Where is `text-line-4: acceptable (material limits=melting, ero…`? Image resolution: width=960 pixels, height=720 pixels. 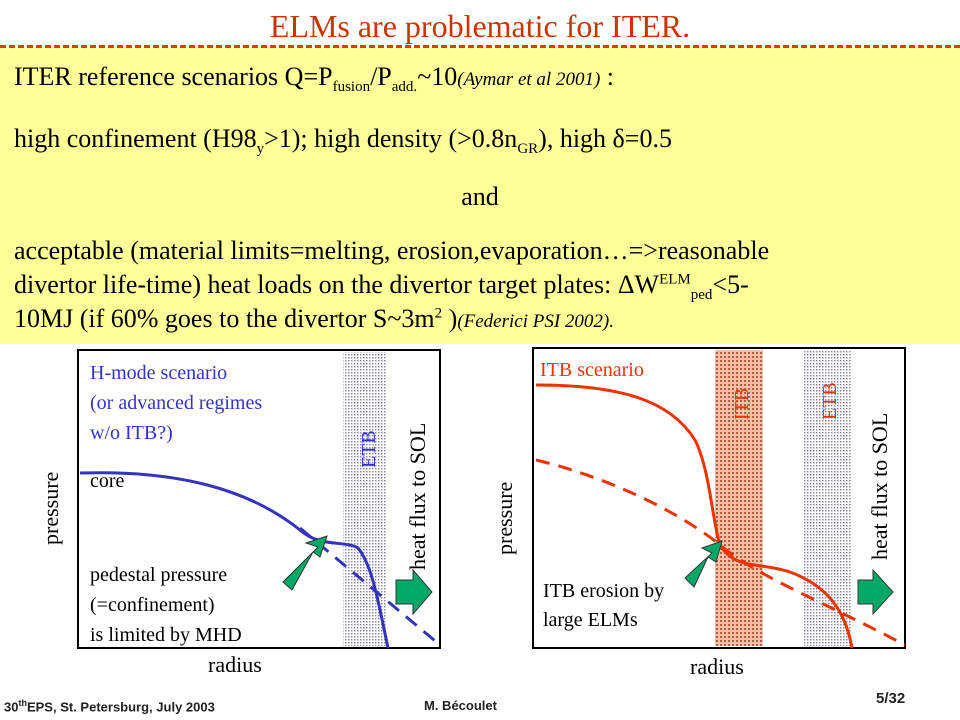
text-line-4: acceptable (material limits=melting, ero… is located at coordinates (392, 250).